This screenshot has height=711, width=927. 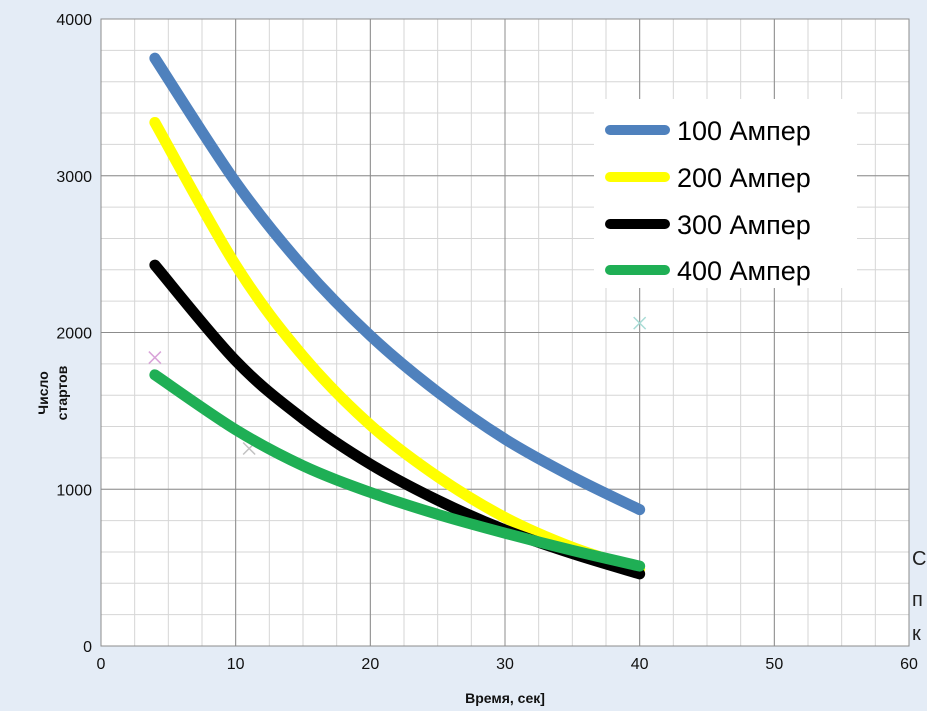 What do you see at coordinates (505, 664) in the screenshot?
I see `x-tick-label: 30` at bounding box center [505, 664].